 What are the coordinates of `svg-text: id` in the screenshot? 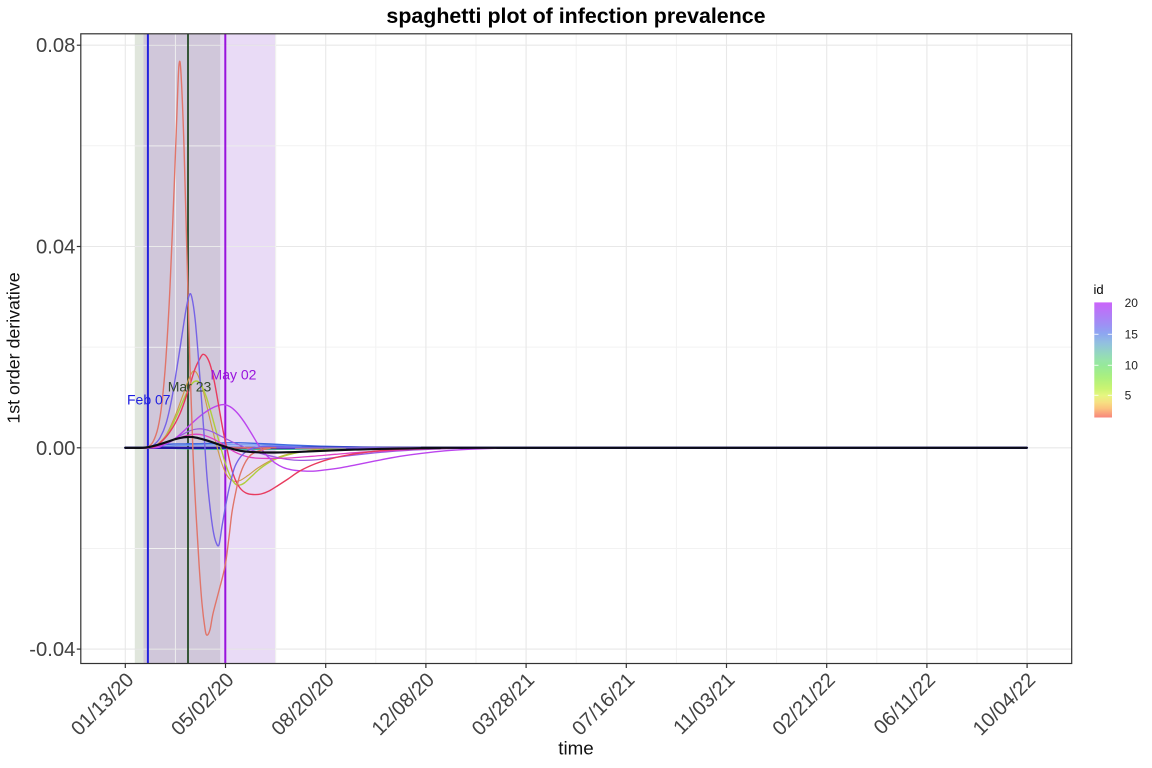 It's located at (1099, 289).